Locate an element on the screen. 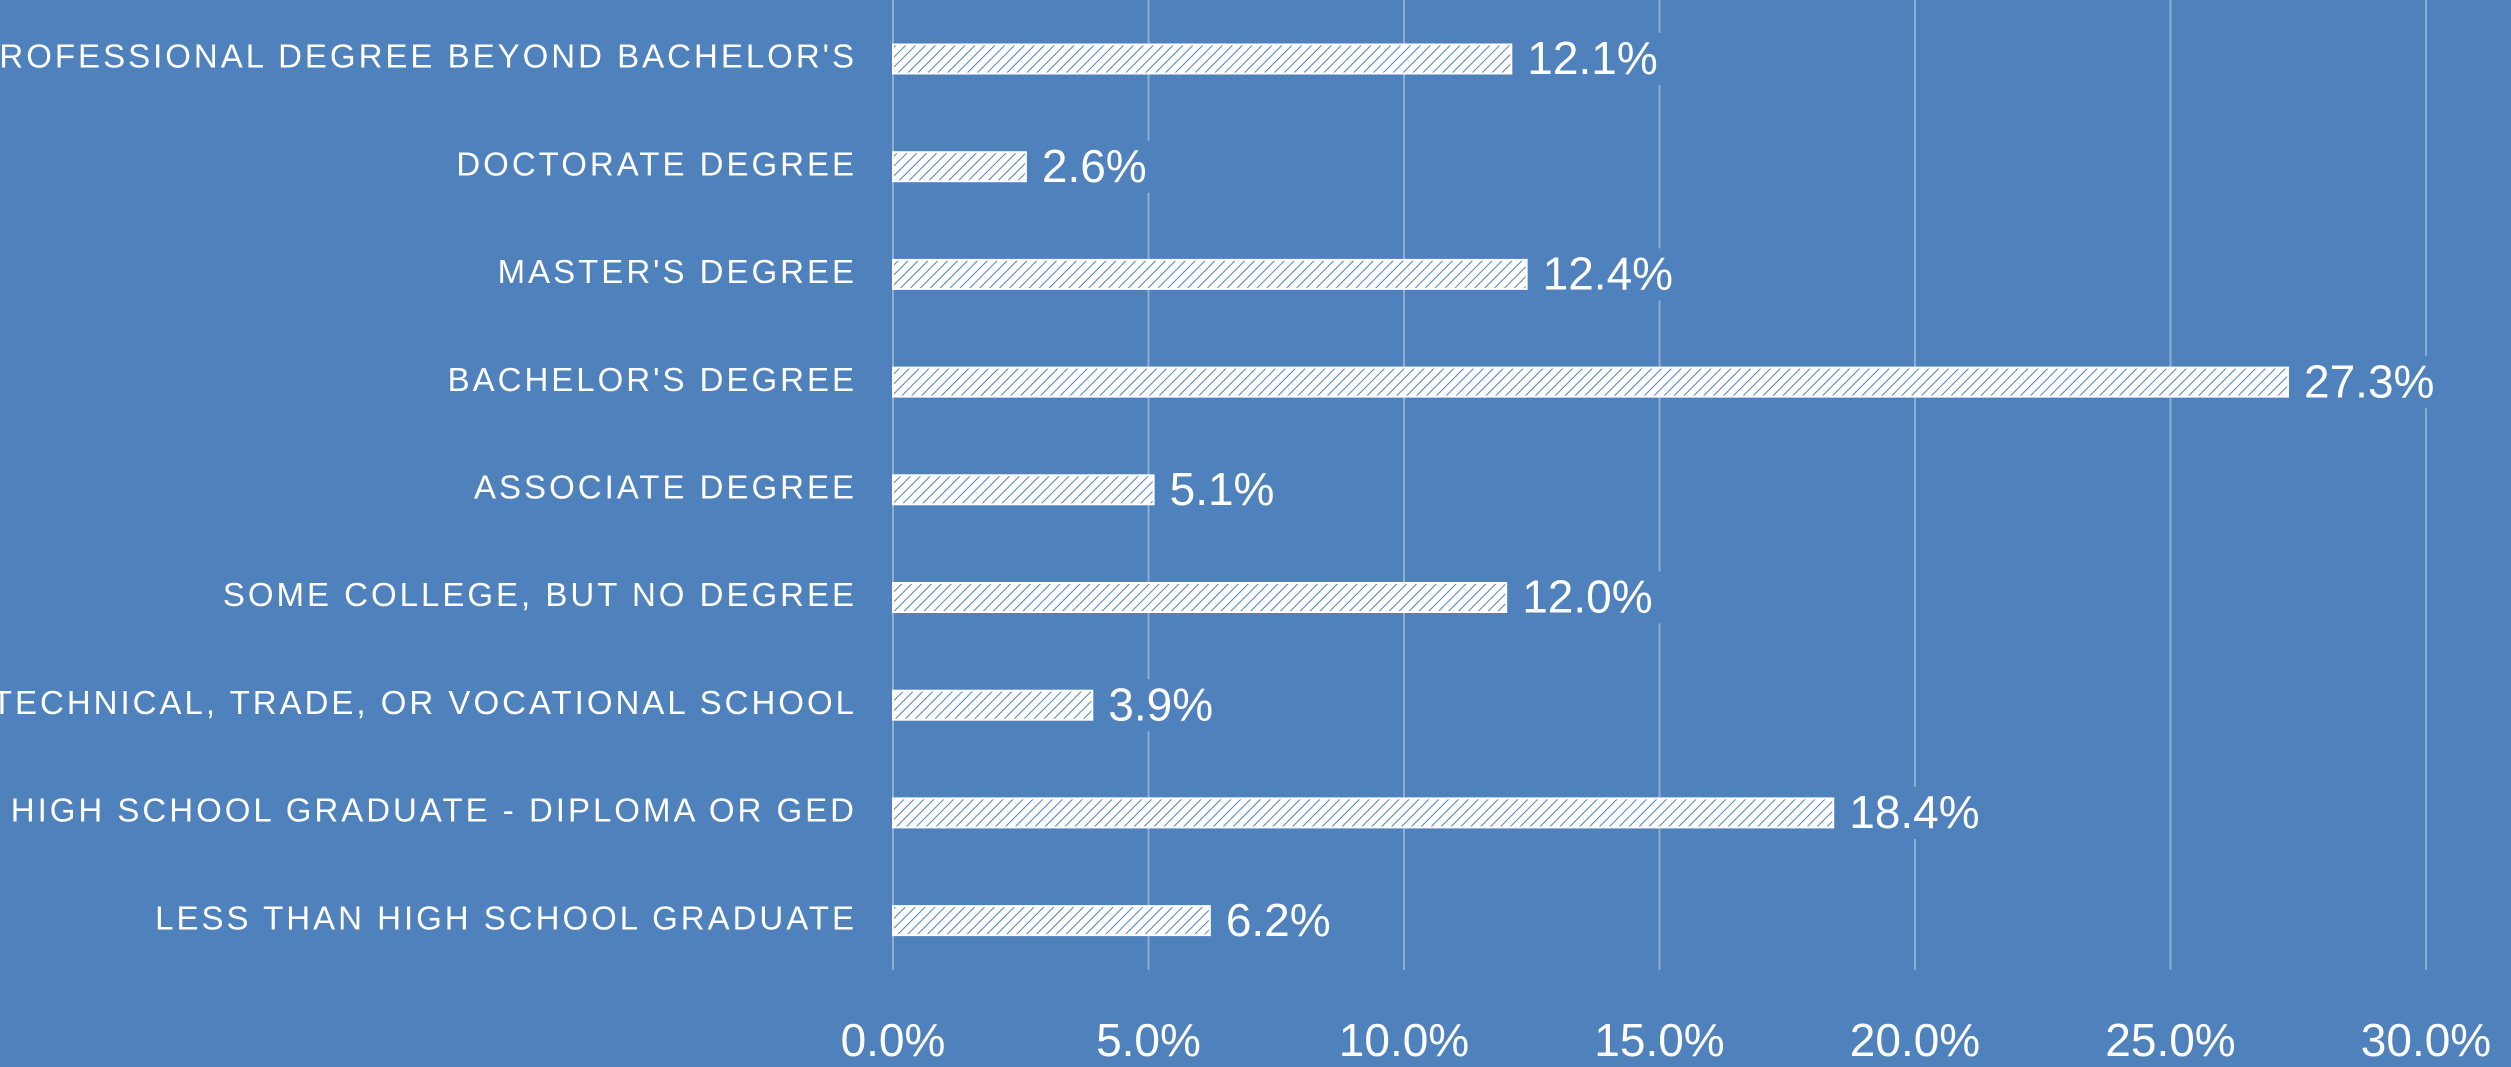 The width and height of the screenshot is (2511, 1067). y-tick-label: ASSOCIATE DEGREE is located at coordinates (665, 487).